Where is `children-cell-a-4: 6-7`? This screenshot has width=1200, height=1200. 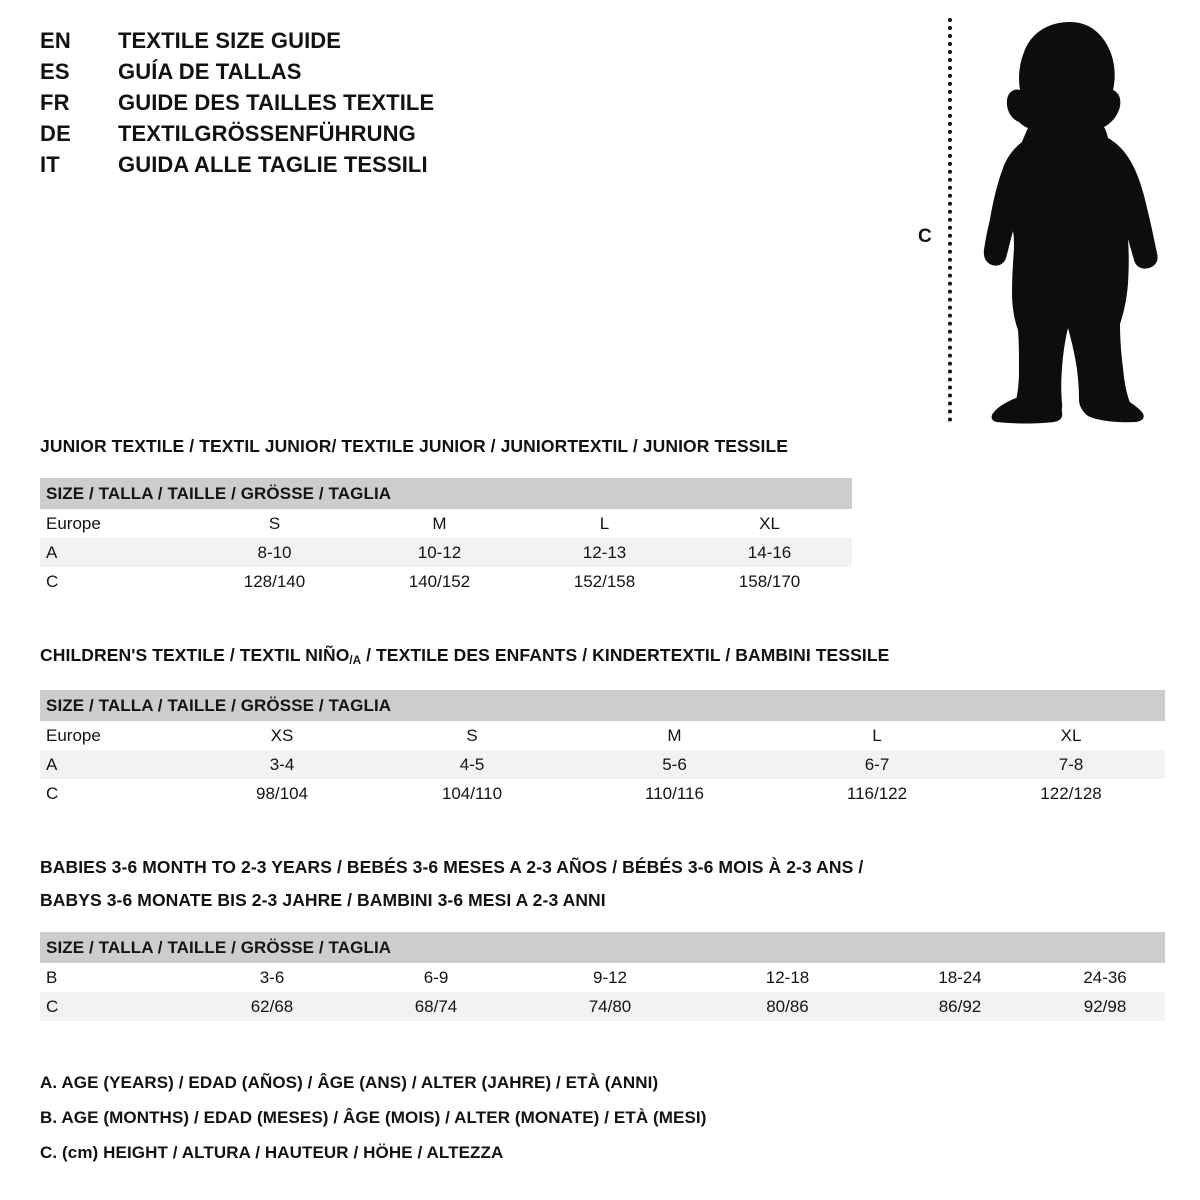 children-cell-a-4: 6-7 is located at coordinates (877, 764).